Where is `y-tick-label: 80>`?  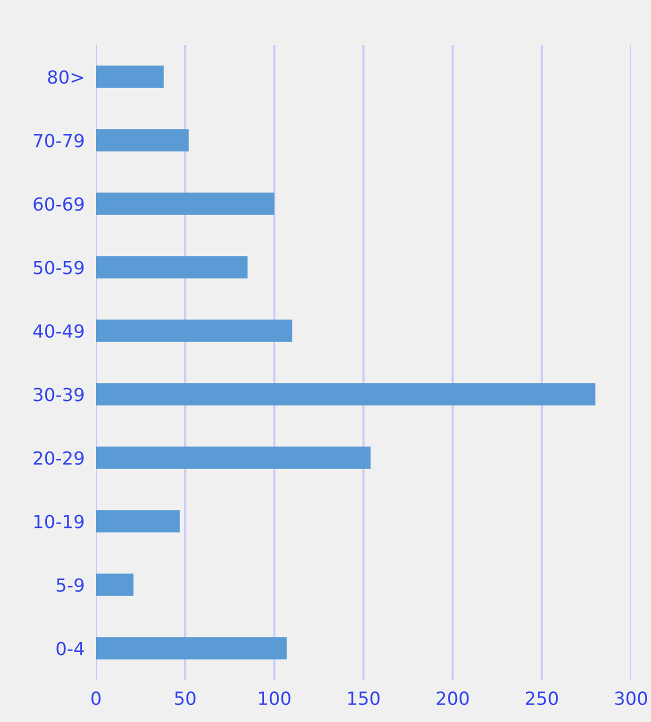
y-tick-label: 80> is located at coordinates (65, 77).